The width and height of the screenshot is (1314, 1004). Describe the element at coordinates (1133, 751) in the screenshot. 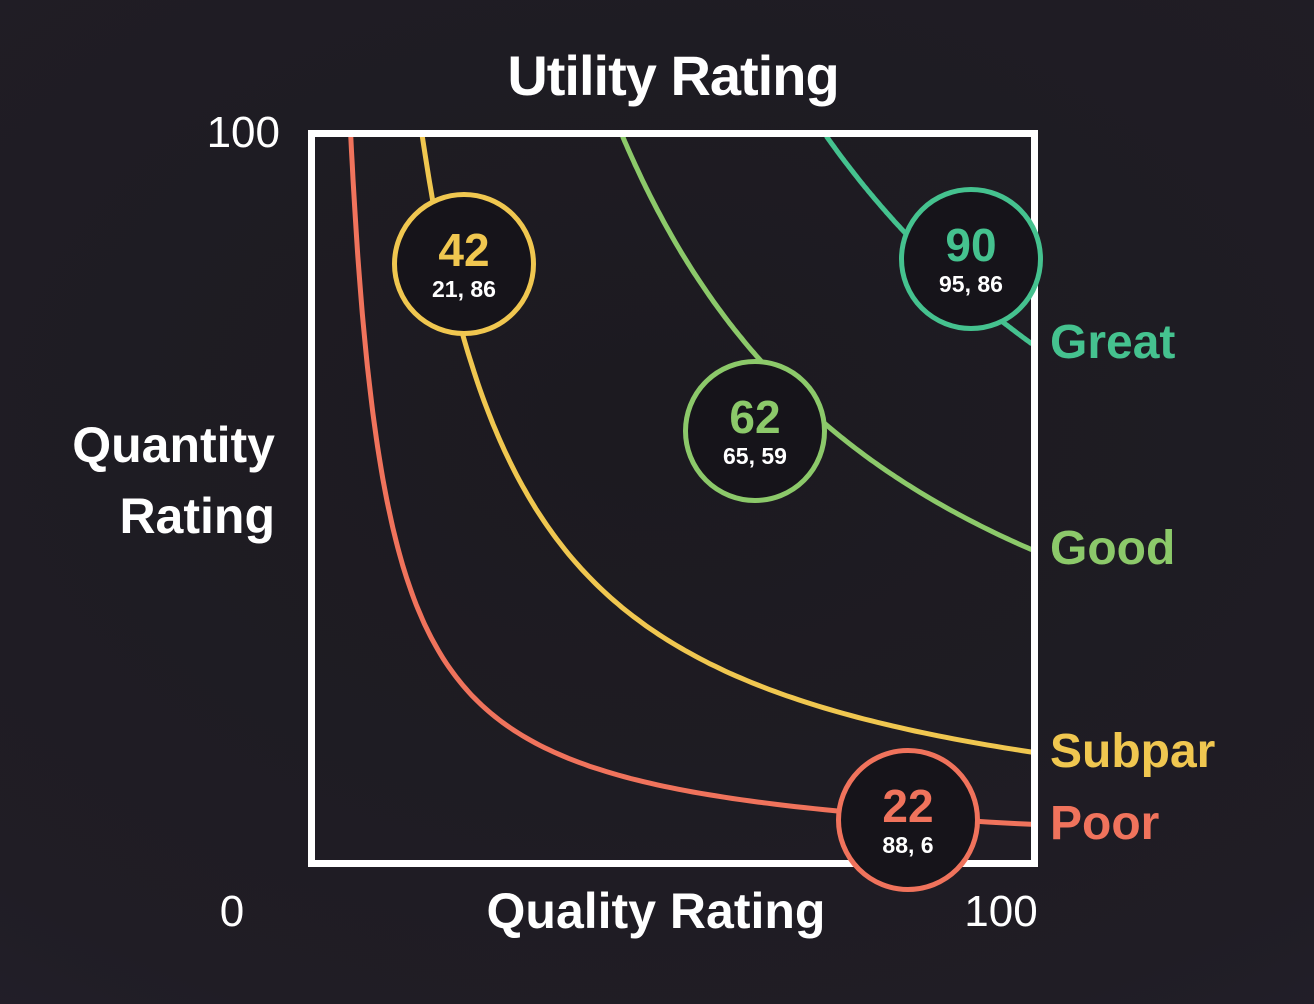

I see `curve-label-subpar: Subpar` at that location.